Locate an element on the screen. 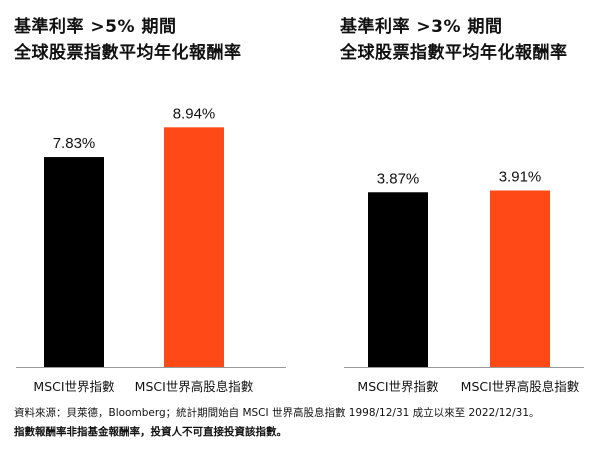 The width and height of the screenshot is (600, 450). value-label-2: 8.94% is located at coordinates (194, 113).